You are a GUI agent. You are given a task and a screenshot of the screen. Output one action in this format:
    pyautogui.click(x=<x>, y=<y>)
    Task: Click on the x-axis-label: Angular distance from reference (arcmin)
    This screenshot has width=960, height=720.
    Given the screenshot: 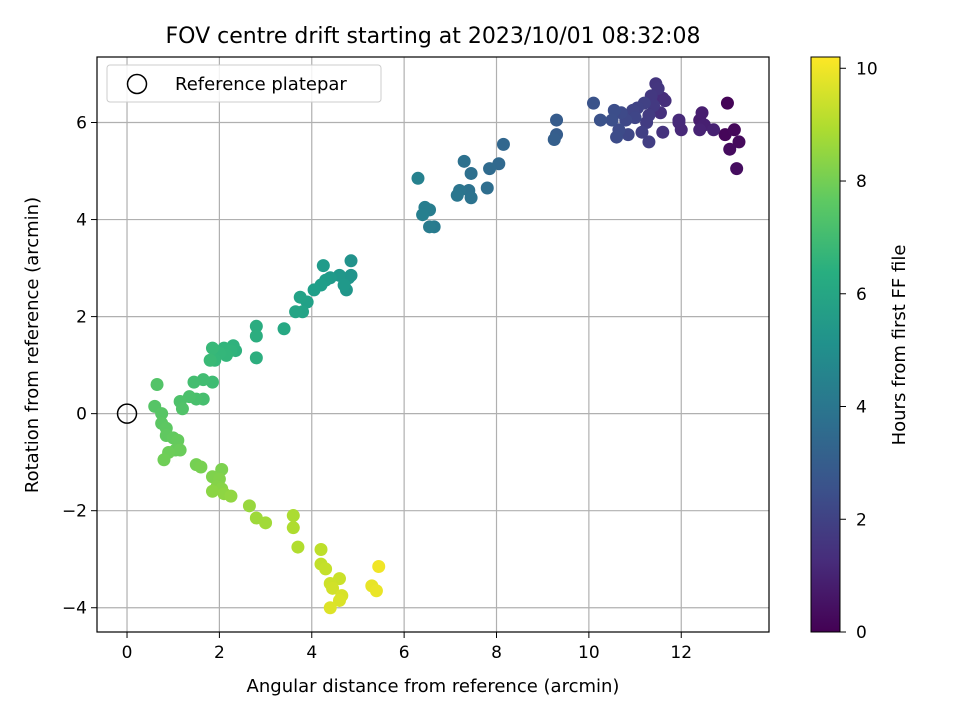 What is the action you would take?
    pyautogui.click(x=433, y=686)
    